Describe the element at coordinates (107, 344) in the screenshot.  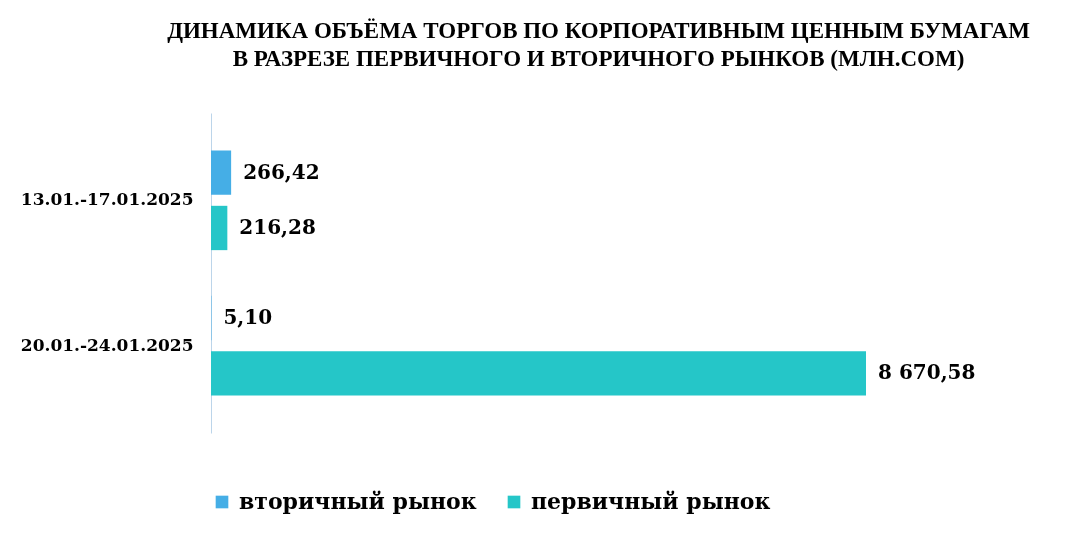
I see `y-tick-label: 20.01.-24.01.2025` at that location.